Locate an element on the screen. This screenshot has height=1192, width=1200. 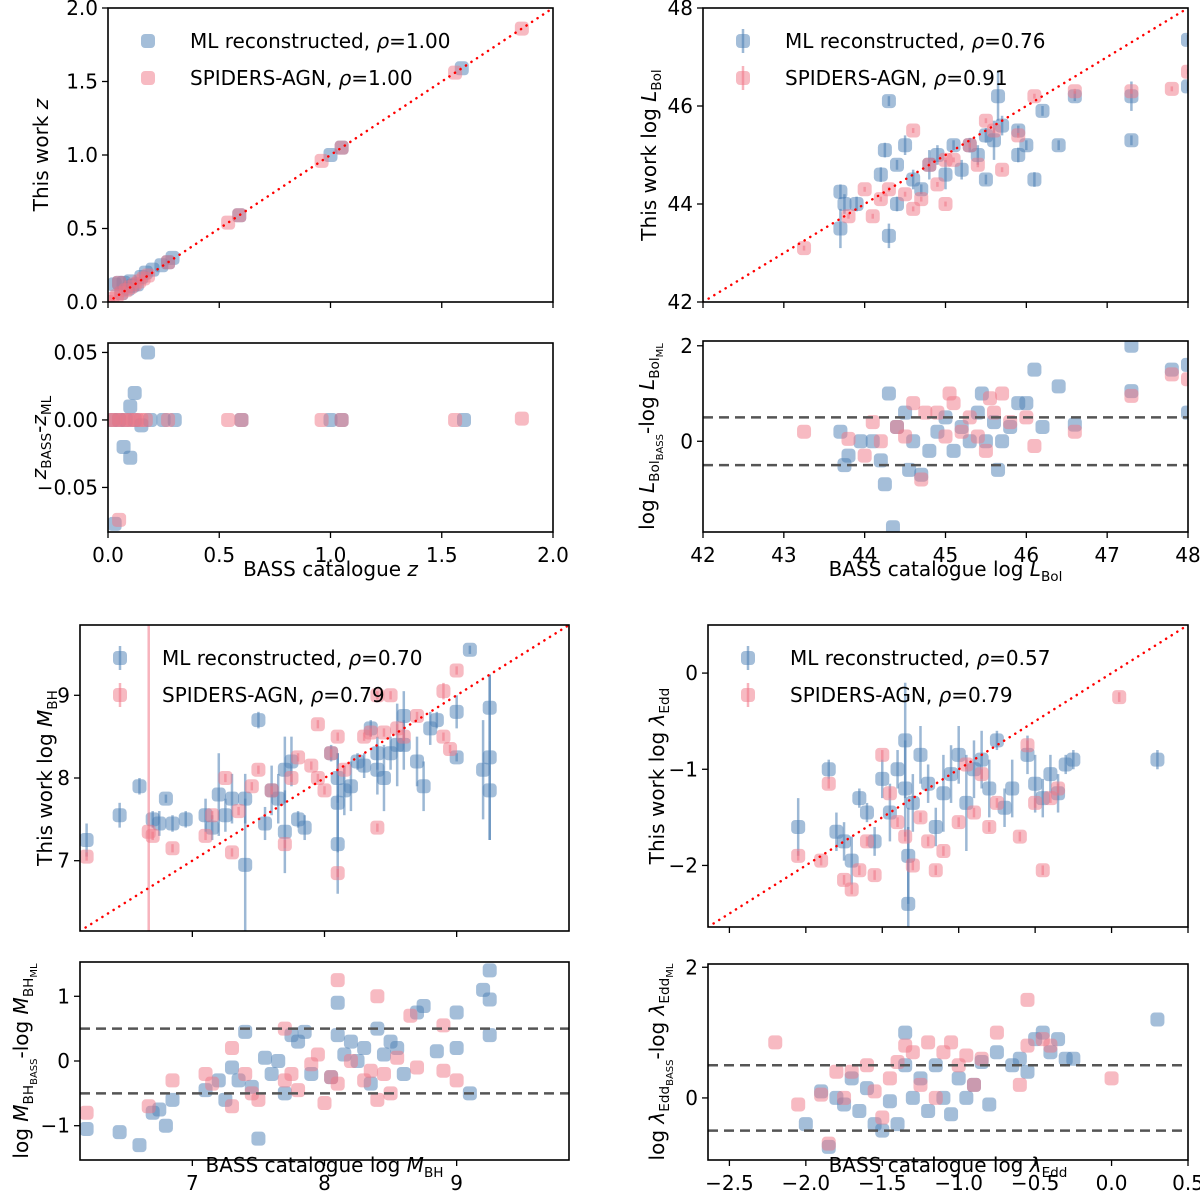
x-tick-label: −1.5 is located at coordinates (882, 1181).